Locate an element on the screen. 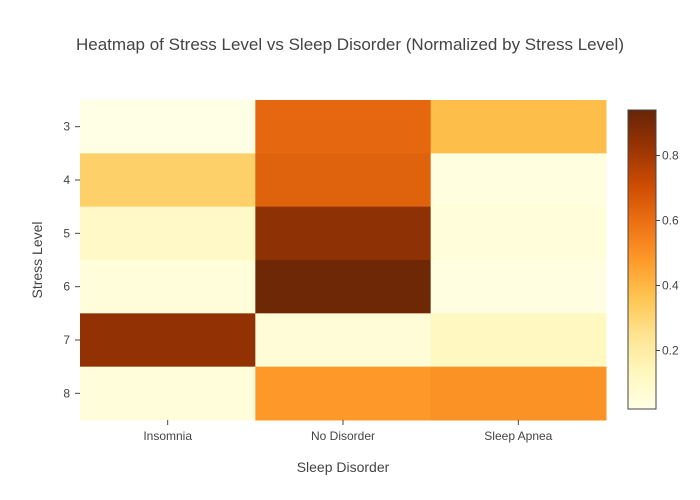  x-axis-ticks: Insomnia No Disorder Sleep Apnea is located at coordinates (348, 431).